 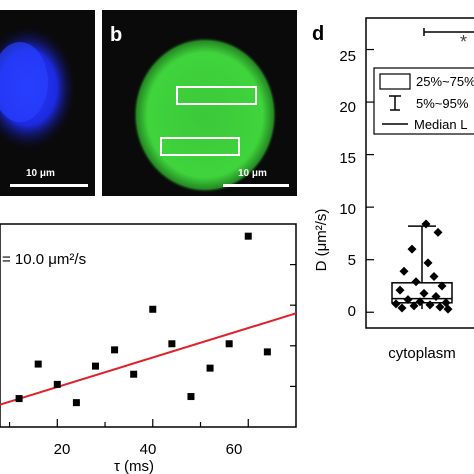 I want to click on panel-label-b: b, so click(x=116, y=35).